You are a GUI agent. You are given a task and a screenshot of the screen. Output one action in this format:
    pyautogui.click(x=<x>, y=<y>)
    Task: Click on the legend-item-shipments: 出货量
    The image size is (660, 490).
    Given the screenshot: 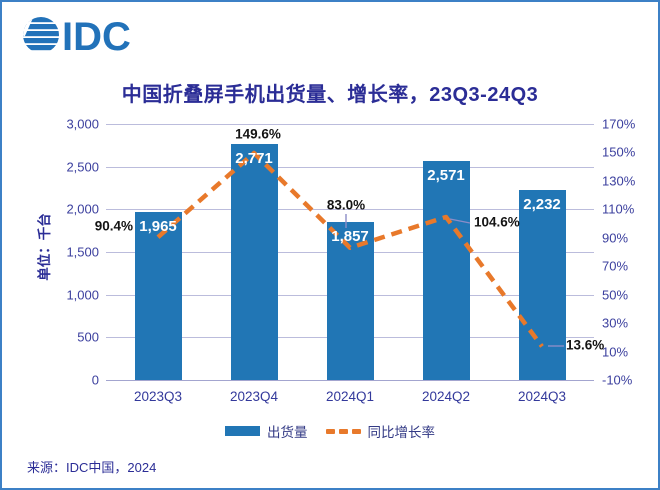 What is the action you would take?
    pyautogui.click(x=266, y=431)
    